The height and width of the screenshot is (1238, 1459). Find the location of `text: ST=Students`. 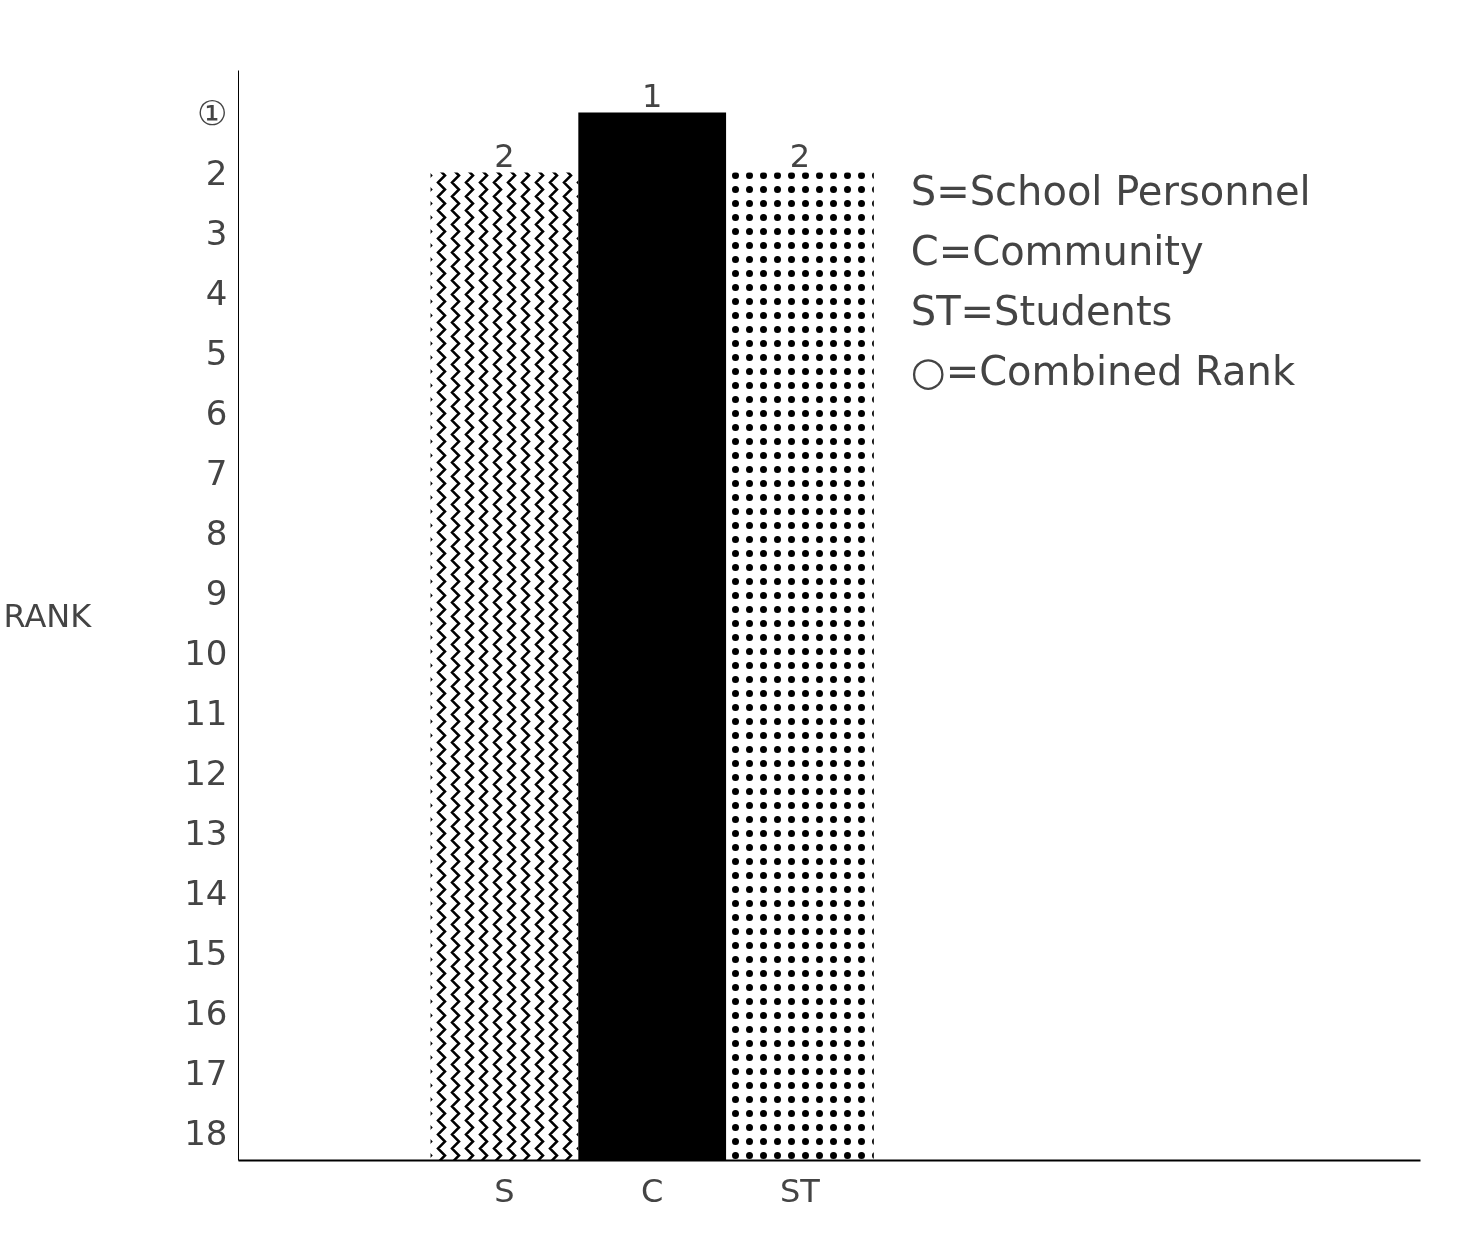

text: ST=Students is located at coordinates (1041, 310).